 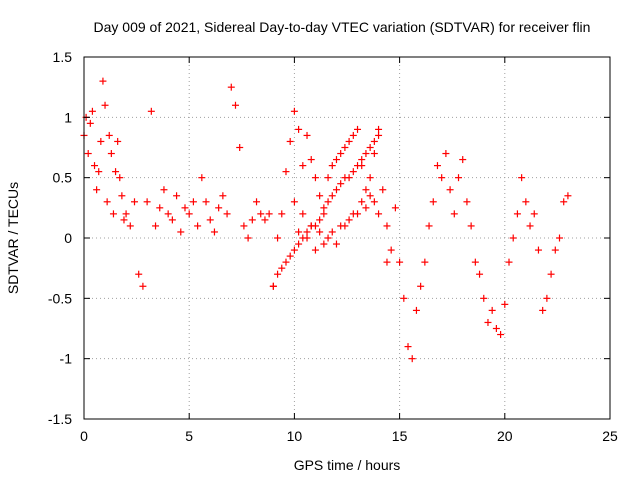 I want to click on y-tick-label: 0, so click(x=68, y=238).